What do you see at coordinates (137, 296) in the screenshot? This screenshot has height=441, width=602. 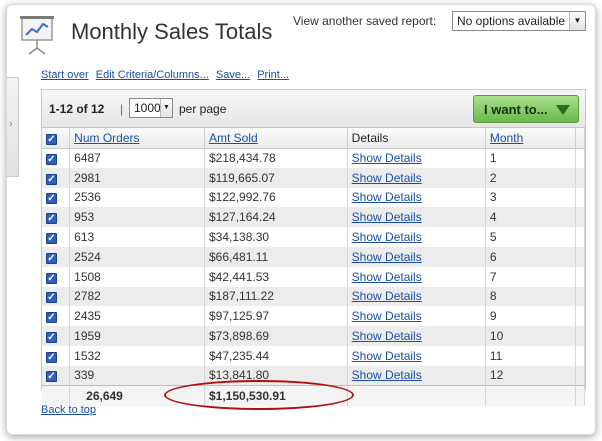 I see `cell-orders: 2782` at bounding box center [137, 296].